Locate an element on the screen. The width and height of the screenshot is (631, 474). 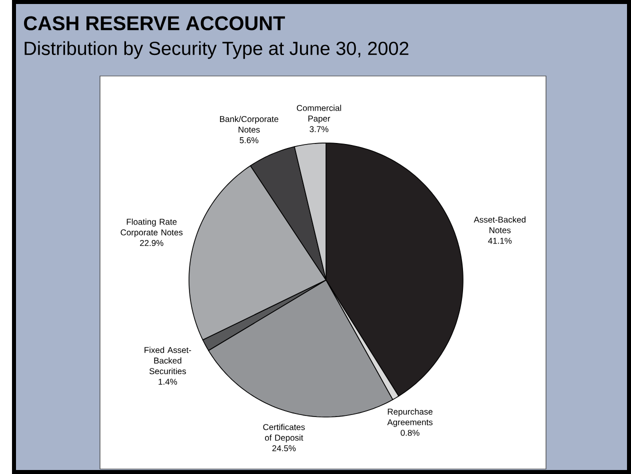
slice-label: Floating Rate Corporate Notes is located at coordinates (151, 228).